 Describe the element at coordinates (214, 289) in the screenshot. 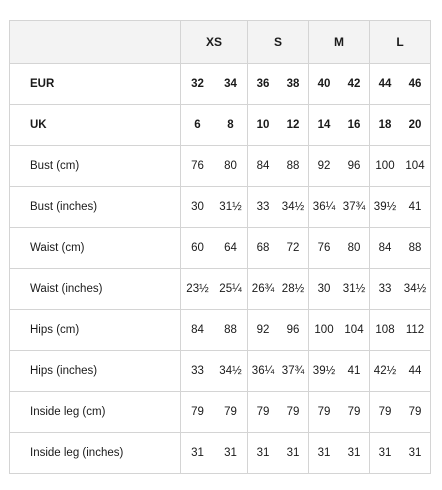

I see `size-cell: 23½ 25¼` at that location.